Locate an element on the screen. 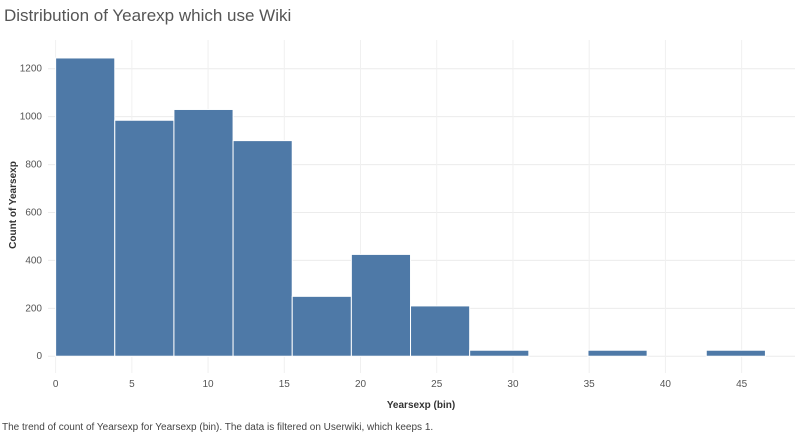  y-tick-label: 400 is located at coordinates (33, 260).